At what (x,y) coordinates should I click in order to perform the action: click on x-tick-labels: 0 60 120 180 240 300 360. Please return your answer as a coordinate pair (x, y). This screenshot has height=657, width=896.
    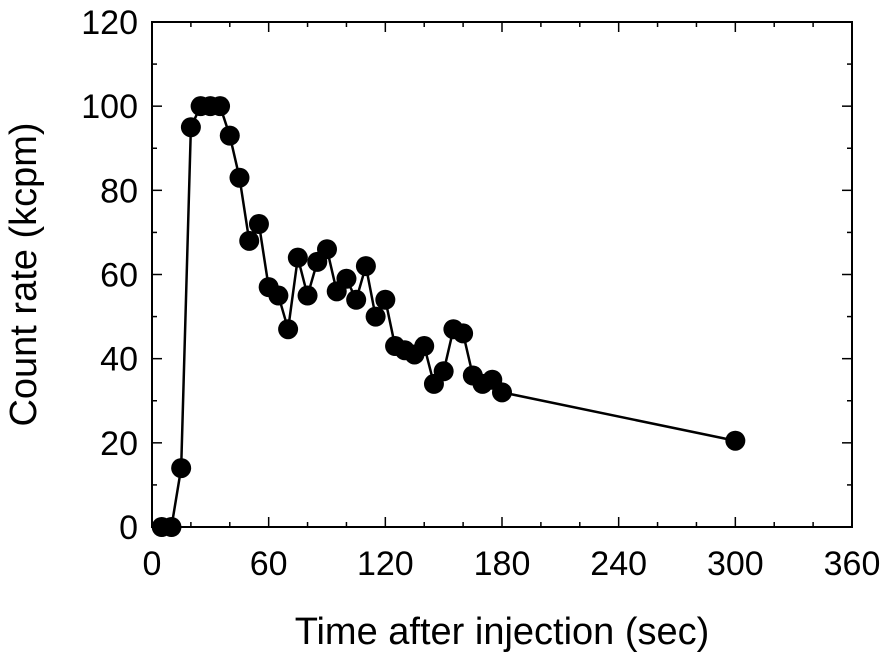
    Looking at the image, I should click on (512, 564).